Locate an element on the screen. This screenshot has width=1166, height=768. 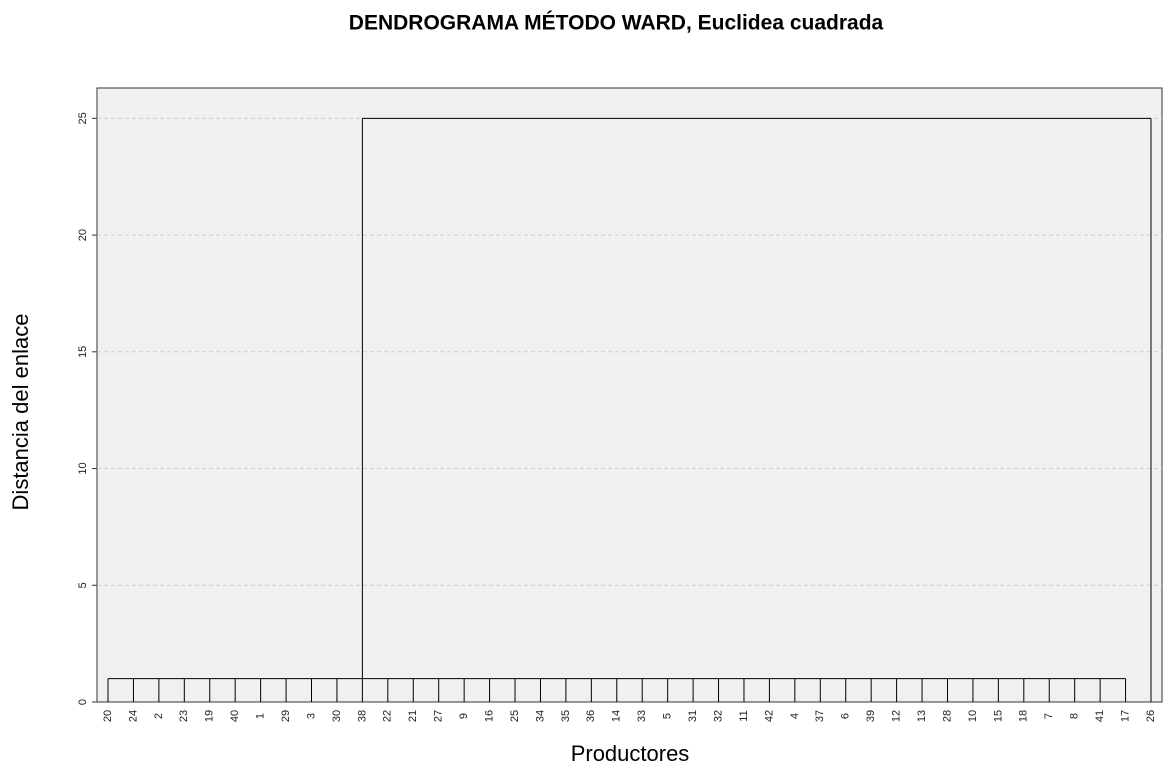
x-tick-label: 12 is located at coordinates (897, 716).